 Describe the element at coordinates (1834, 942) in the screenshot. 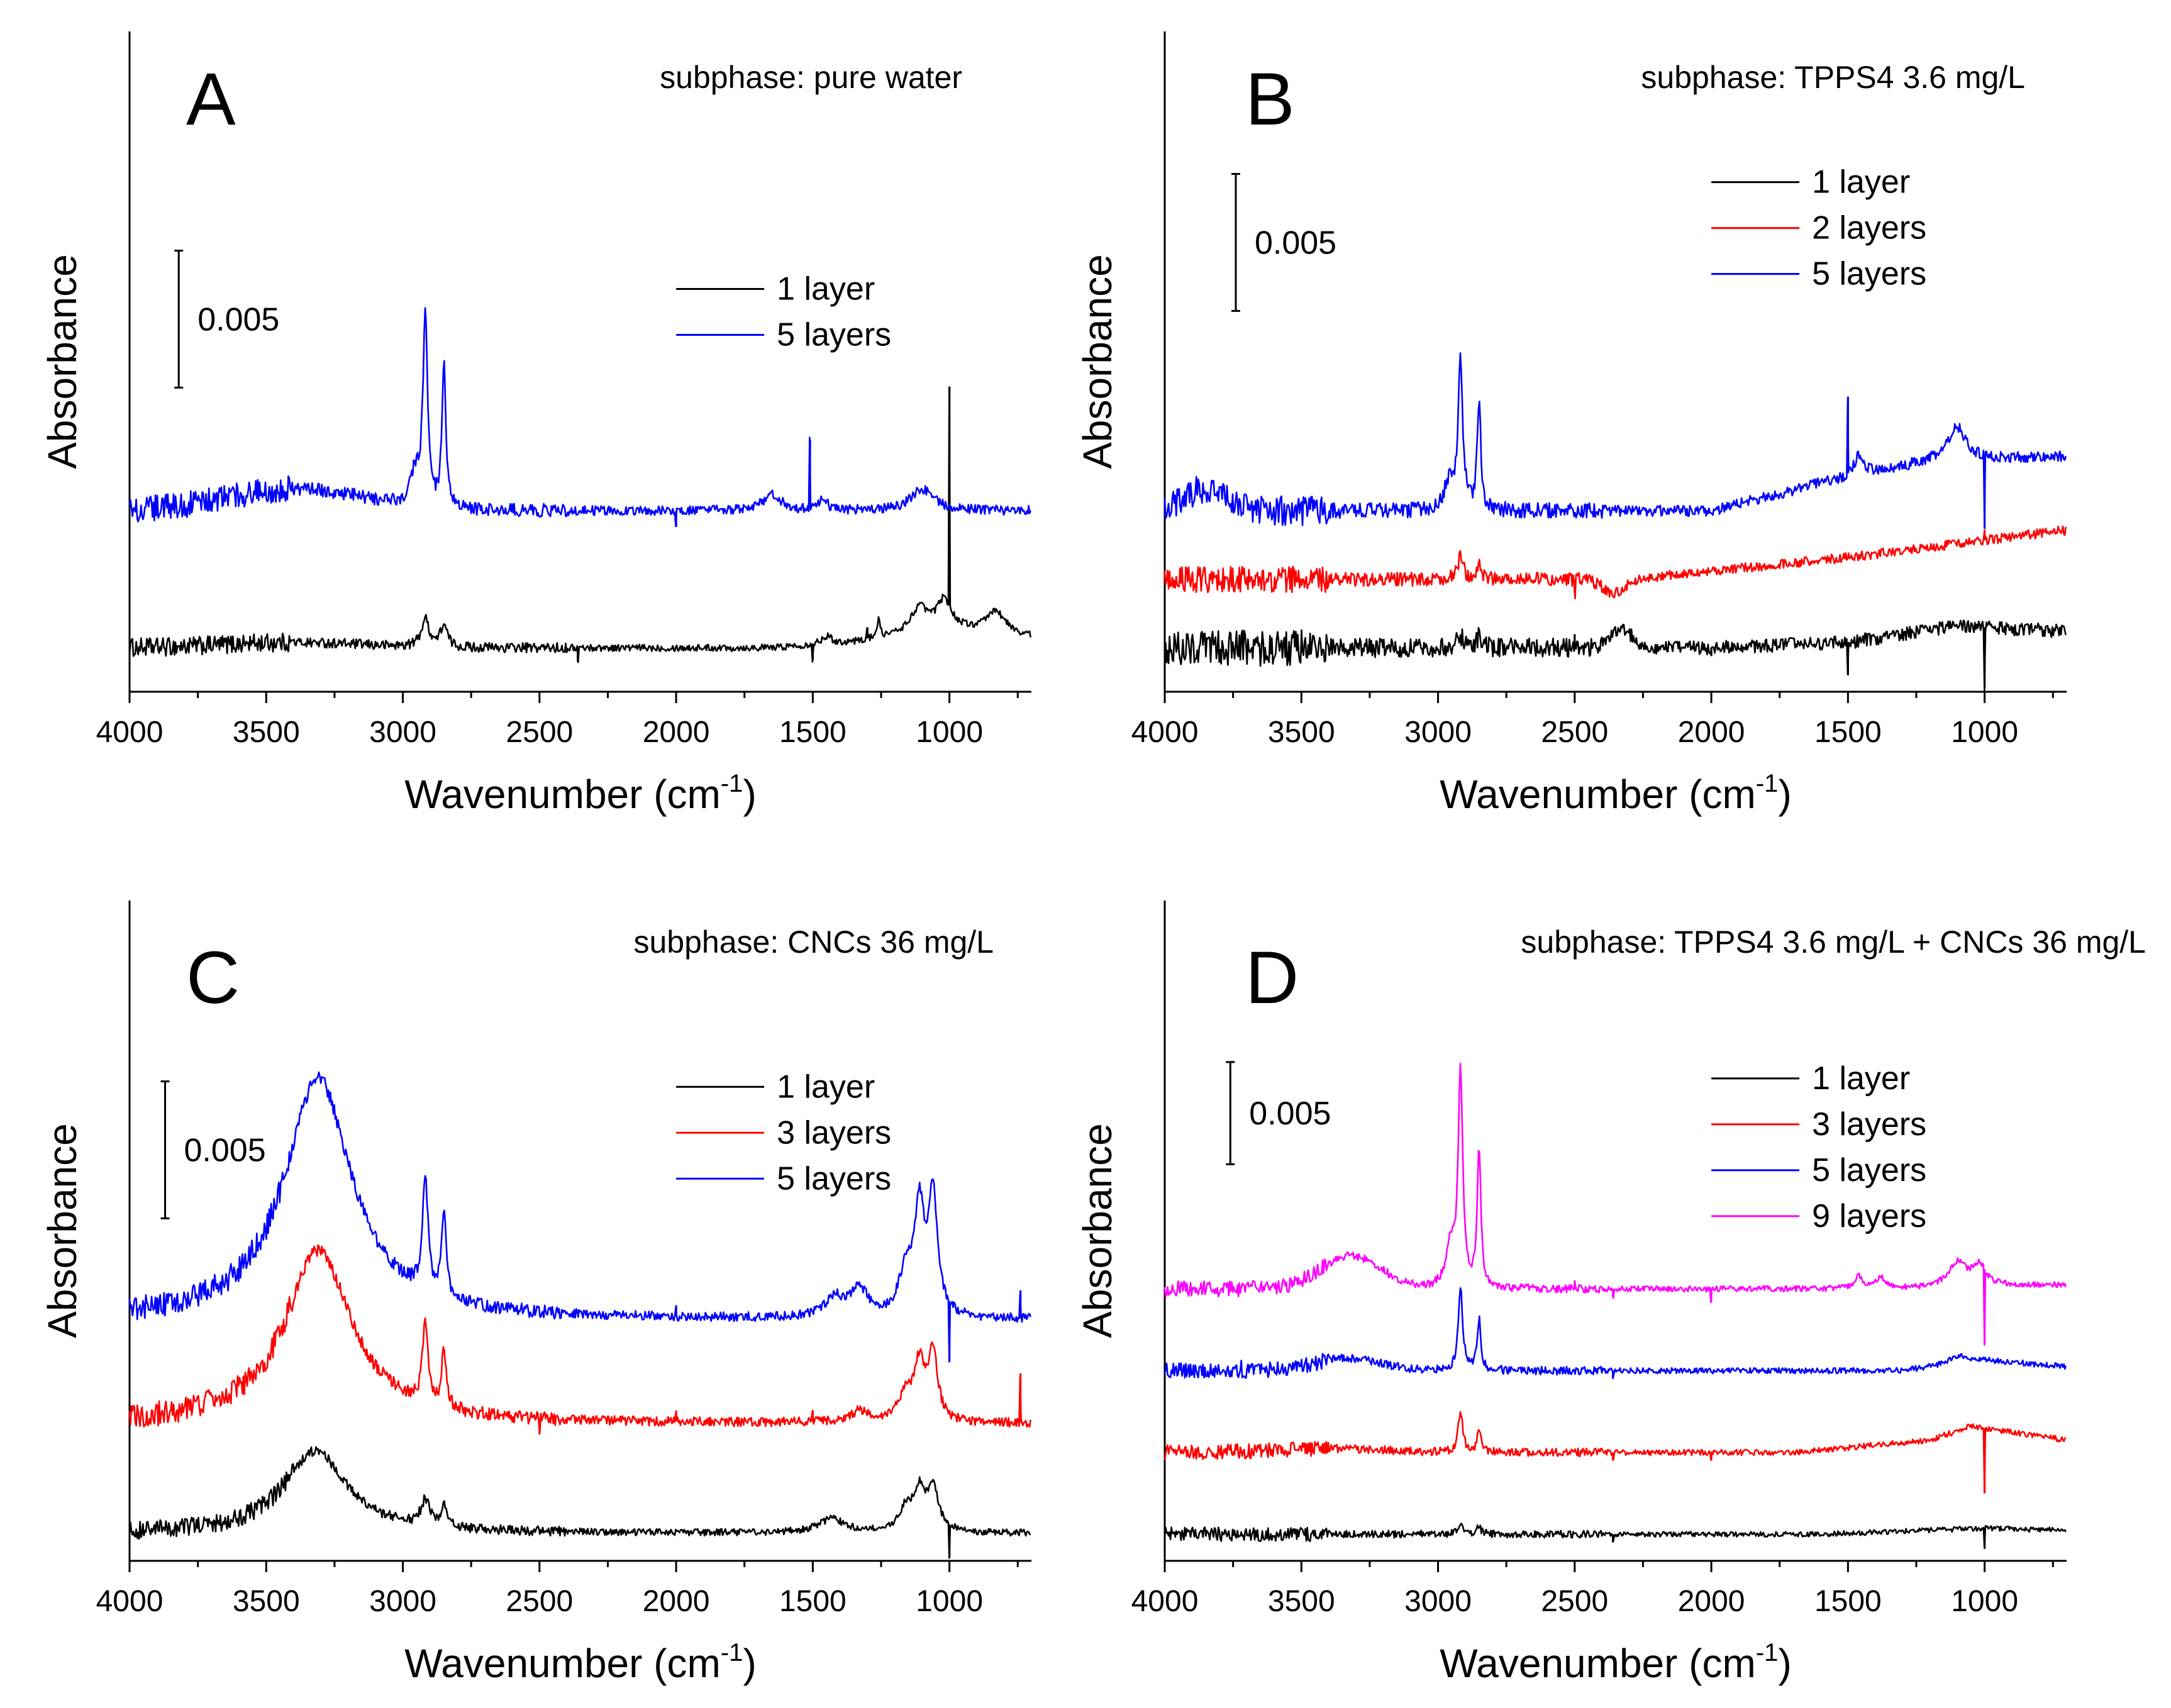

I see `panel-subtitle: subphase: TPPS4 3.6 mg/L + CNCs 36 mg/L` at that location.